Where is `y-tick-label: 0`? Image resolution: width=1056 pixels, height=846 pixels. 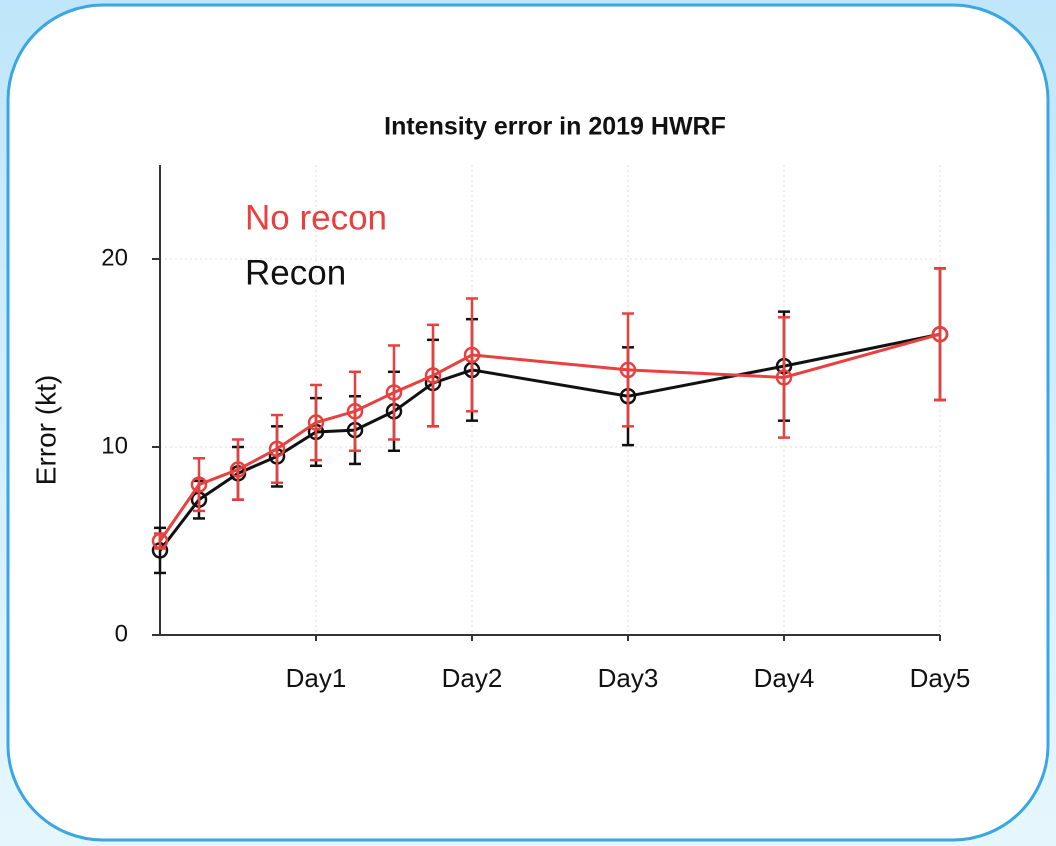 y-tick-label: 0 is located at coordinates (121, 633).